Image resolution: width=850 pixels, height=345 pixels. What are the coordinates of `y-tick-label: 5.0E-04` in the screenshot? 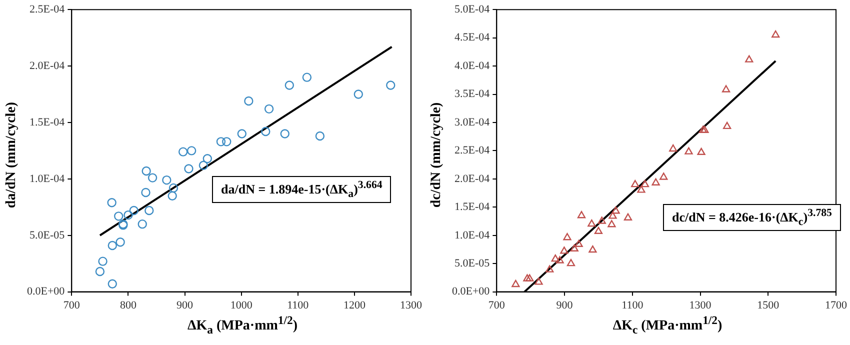 It's located at (472, 9).